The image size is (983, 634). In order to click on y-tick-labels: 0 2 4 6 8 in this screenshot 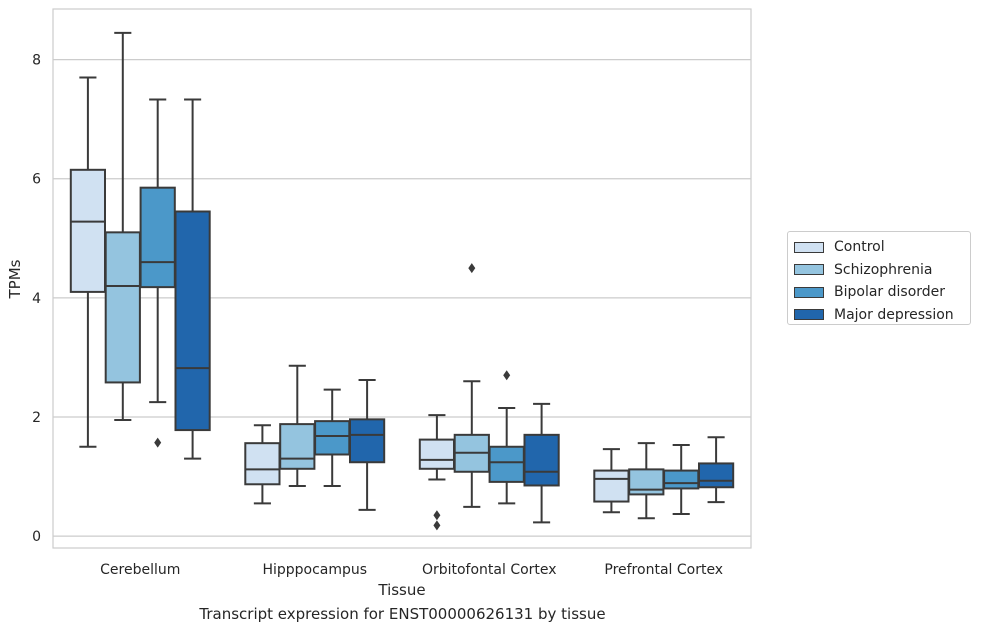, I will do `click(36, 299)`.